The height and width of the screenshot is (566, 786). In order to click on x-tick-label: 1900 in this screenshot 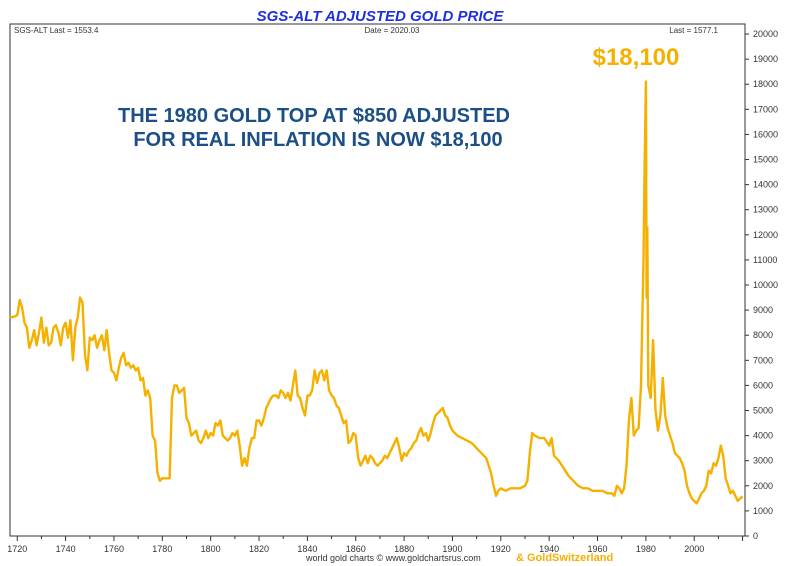, I will do `click(452, 549)`.